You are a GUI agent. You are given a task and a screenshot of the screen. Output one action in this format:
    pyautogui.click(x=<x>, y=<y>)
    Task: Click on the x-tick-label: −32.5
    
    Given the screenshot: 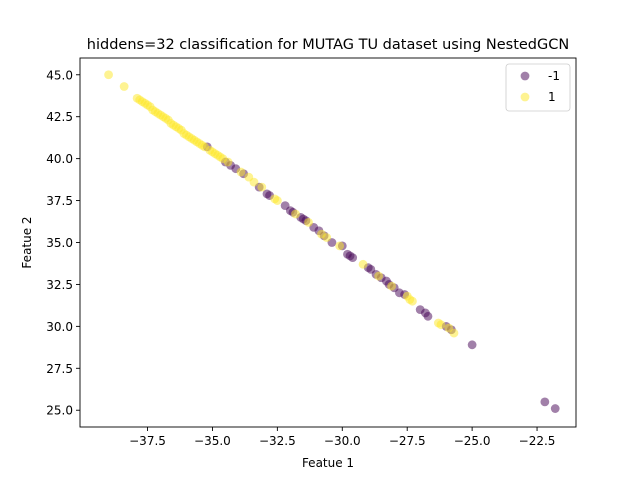 What is the action you would take?
    pyautogui.click(x=277, y=441)
    